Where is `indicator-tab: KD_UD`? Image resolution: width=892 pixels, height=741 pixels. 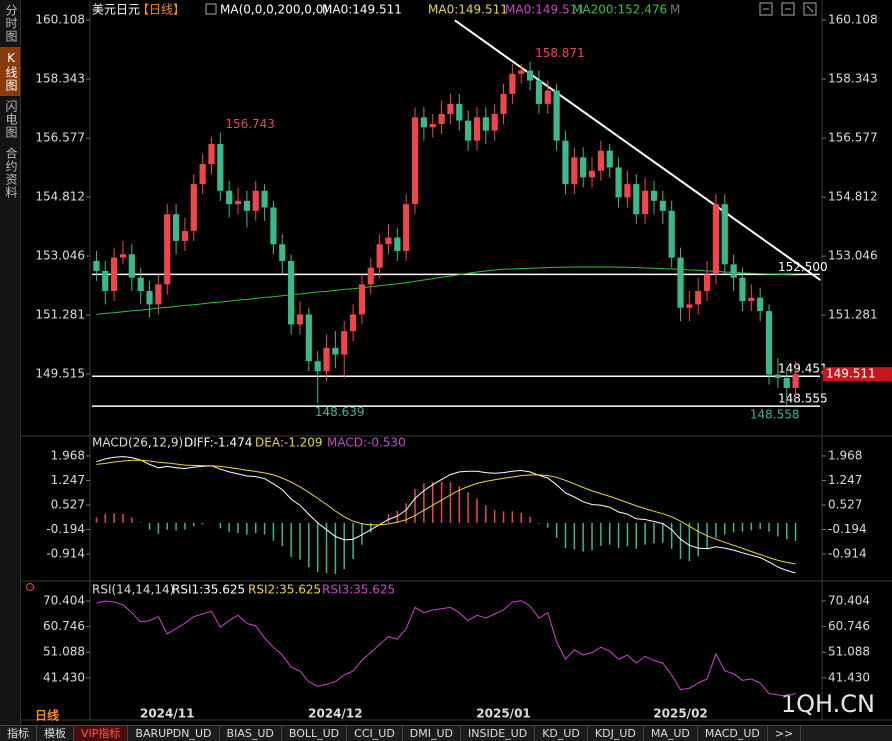 indicator-tab: KD_UD is located at coordinates (561, 733).